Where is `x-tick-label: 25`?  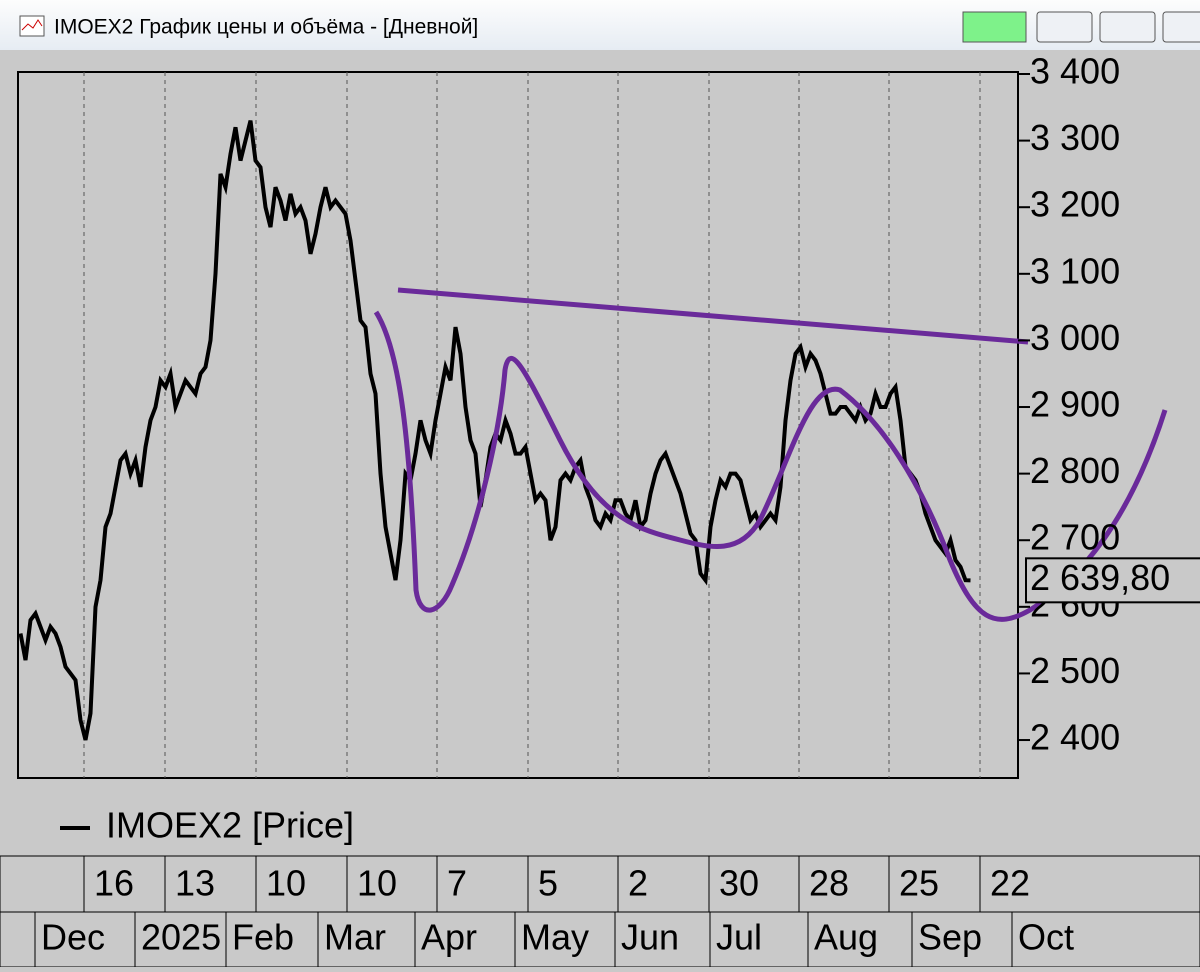 x-tick-label: 25 is located at coordinates (919, 883).